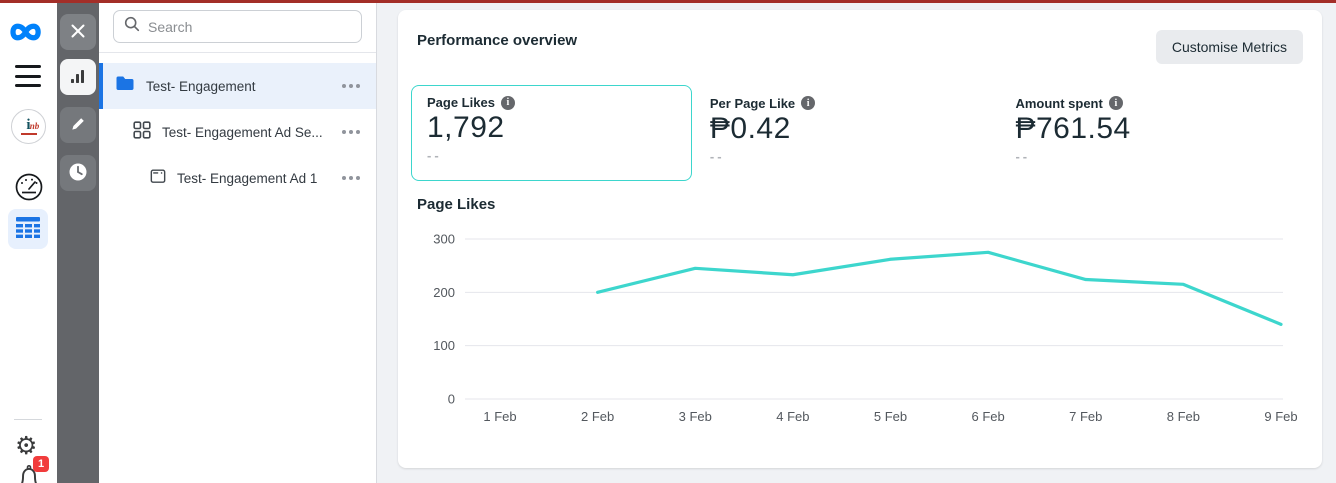  I want to click on svg-text: 5 Feb, so click(890, 416).